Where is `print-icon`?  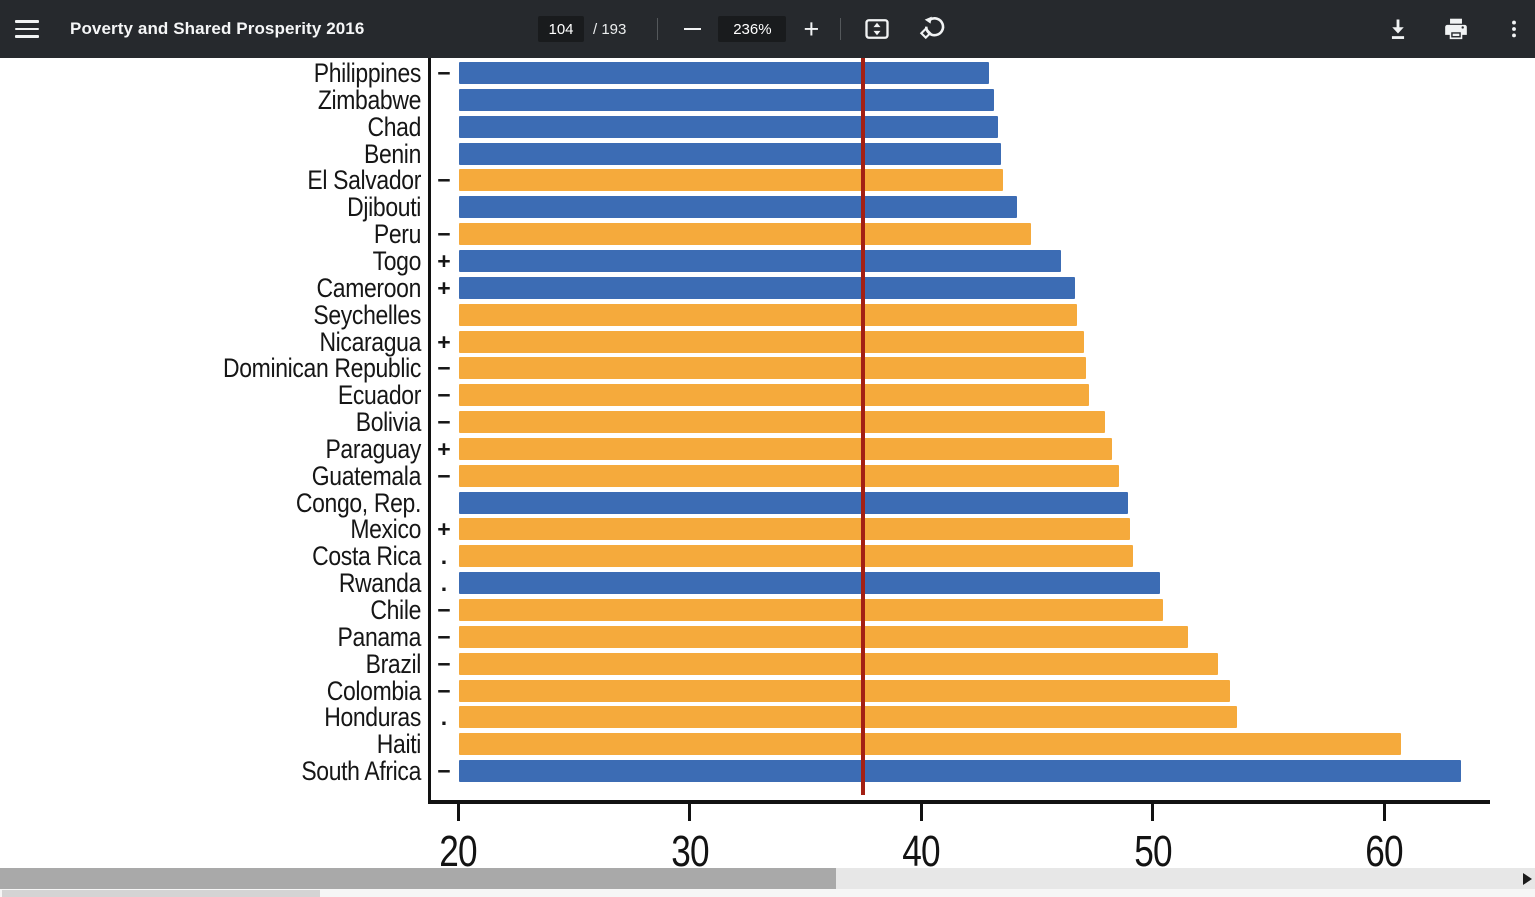 print-icon is located at coordinates (1456, 29).